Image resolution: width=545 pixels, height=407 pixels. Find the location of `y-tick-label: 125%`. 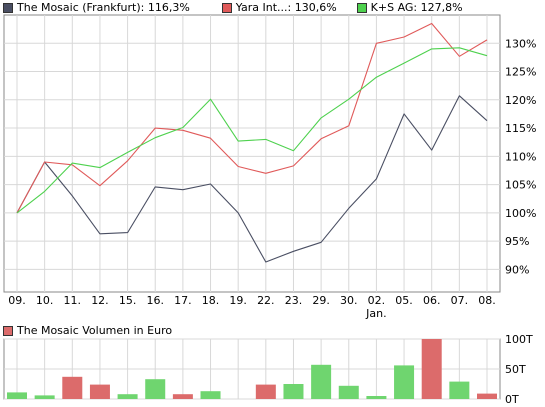

y-tick-label: 125% is located at coordinates (520, 72).